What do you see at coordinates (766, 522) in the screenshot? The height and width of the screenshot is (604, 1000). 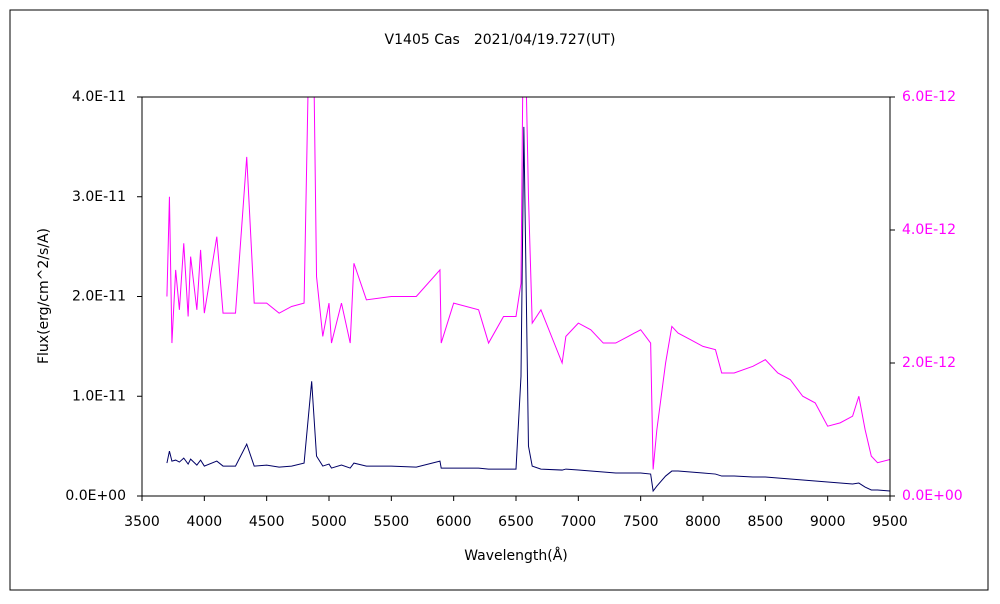 I see `x-tick-label: 8500` at bounding box center [766, 522].